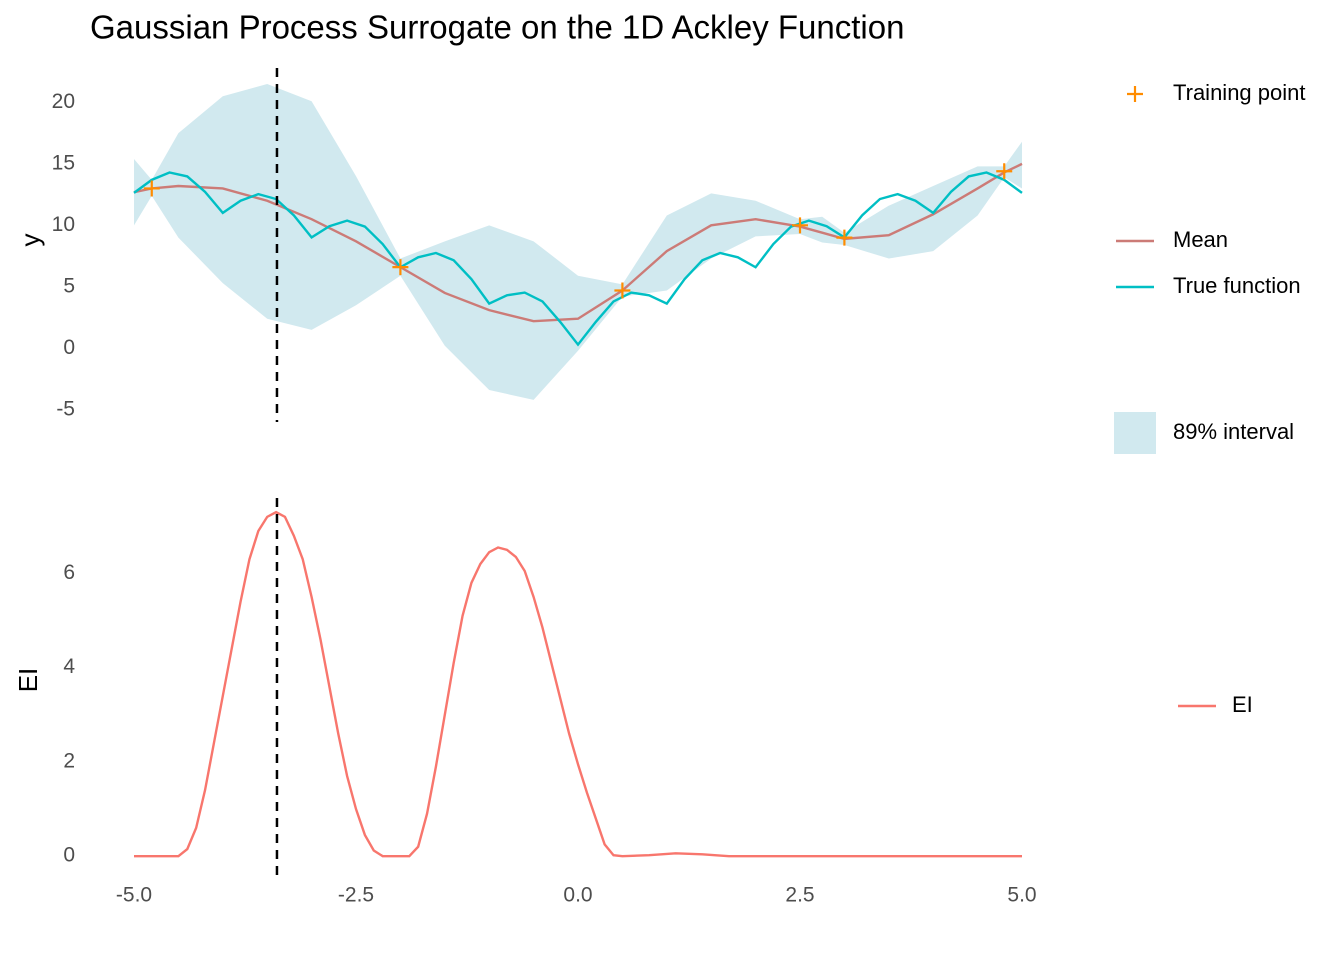 The width and height of the screenshot is (1344, 960). I want to click on legend-label: Mean, so click(1200, 239).